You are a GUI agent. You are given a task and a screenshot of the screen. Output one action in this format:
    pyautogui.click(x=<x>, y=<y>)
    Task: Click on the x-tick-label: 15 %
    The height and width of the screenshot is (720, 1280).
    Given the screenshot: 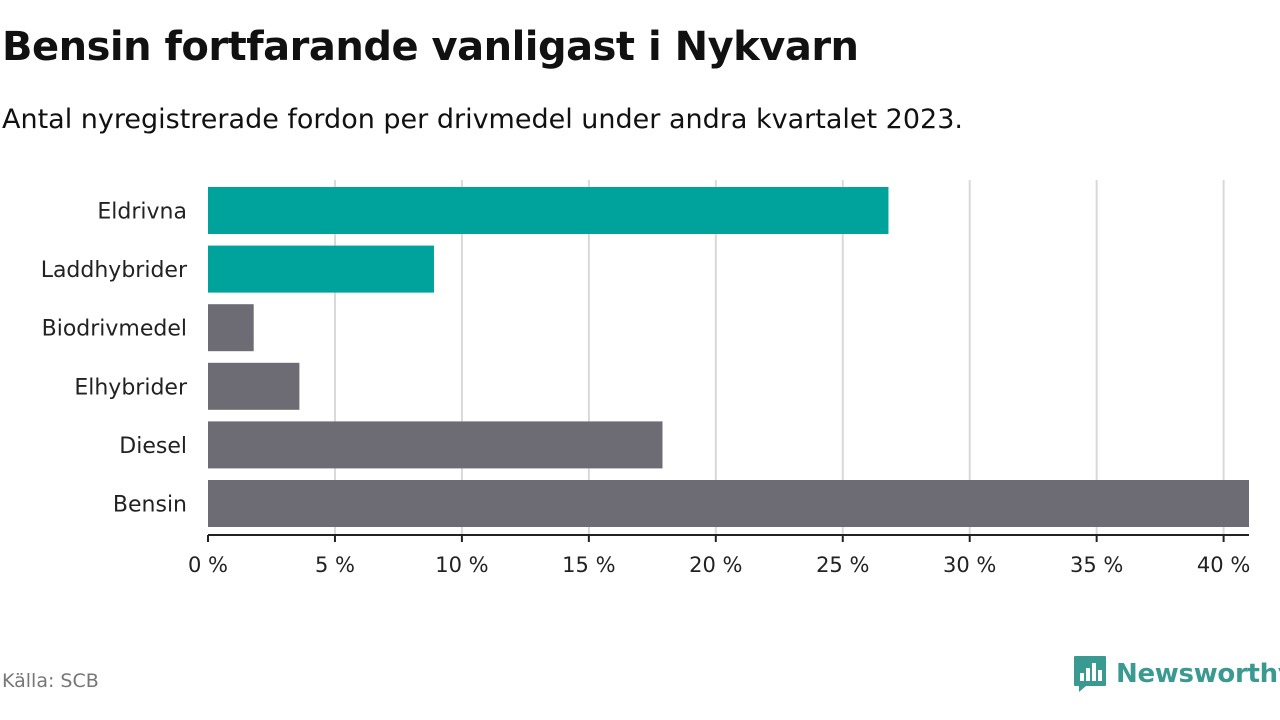 What is the action you would take?
    pyautogui.click(x=588, y=565)
    